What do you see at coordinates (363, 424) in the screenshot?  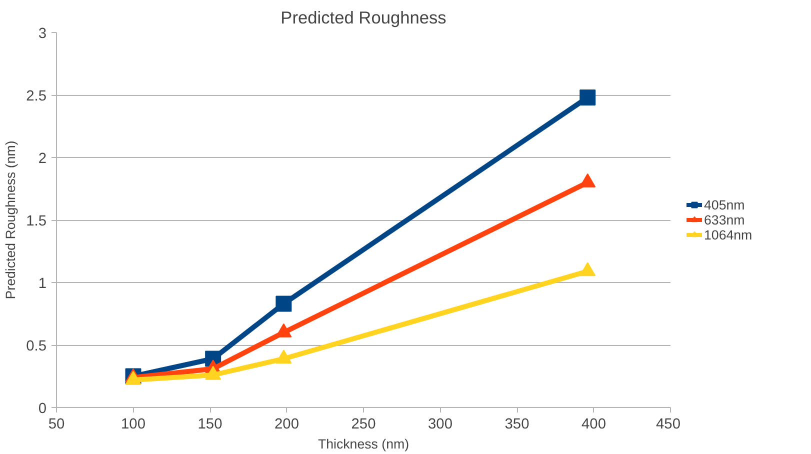 I see `x-tick-label: 250` at bounding box center [363, 424].